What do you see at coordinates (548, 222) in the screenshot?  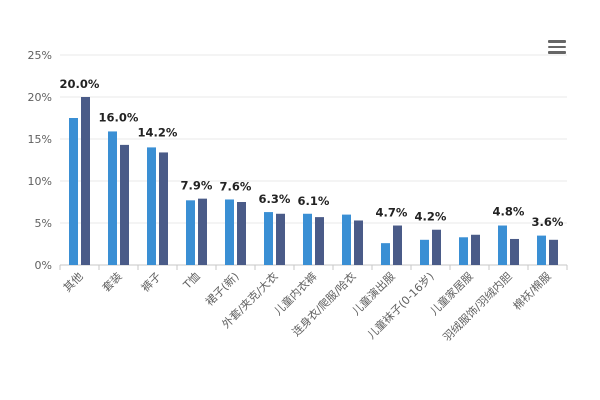 I see `data-label: 3.6%` at bounding box center [548, 222].